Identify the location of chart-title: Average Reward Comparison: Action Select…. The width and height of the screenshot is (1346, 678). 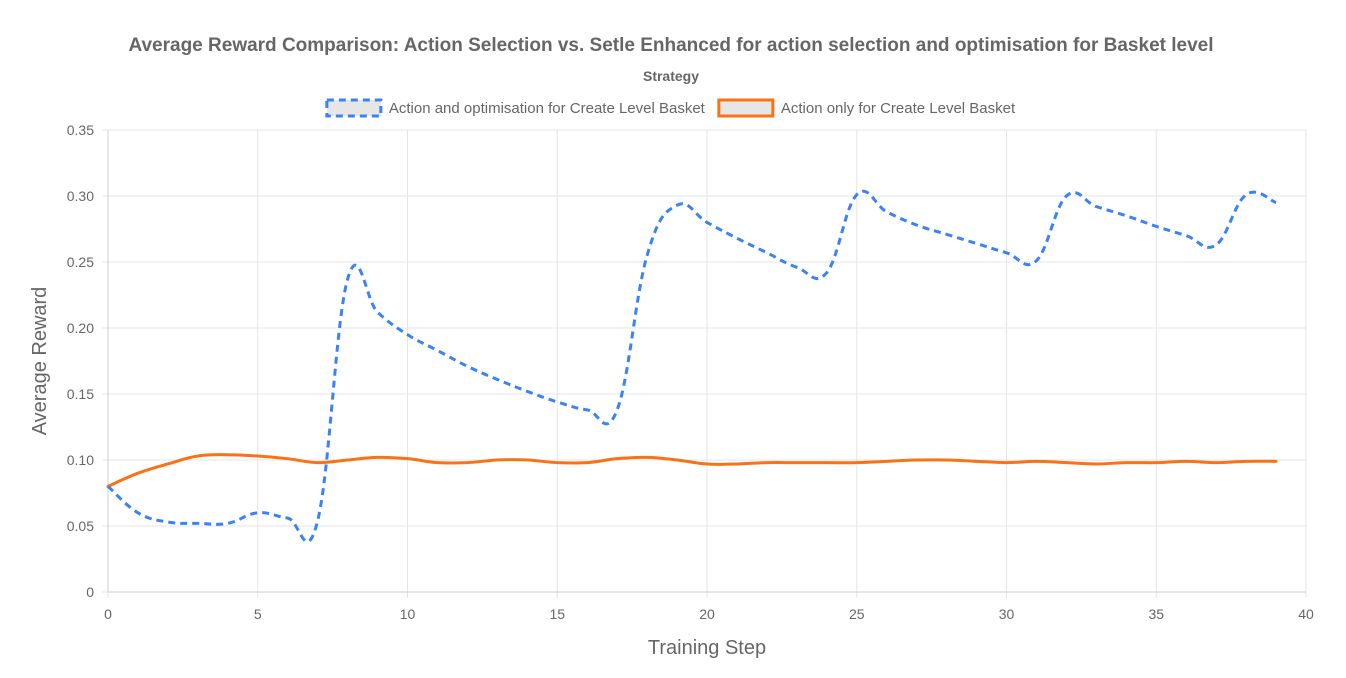
(670, 45).